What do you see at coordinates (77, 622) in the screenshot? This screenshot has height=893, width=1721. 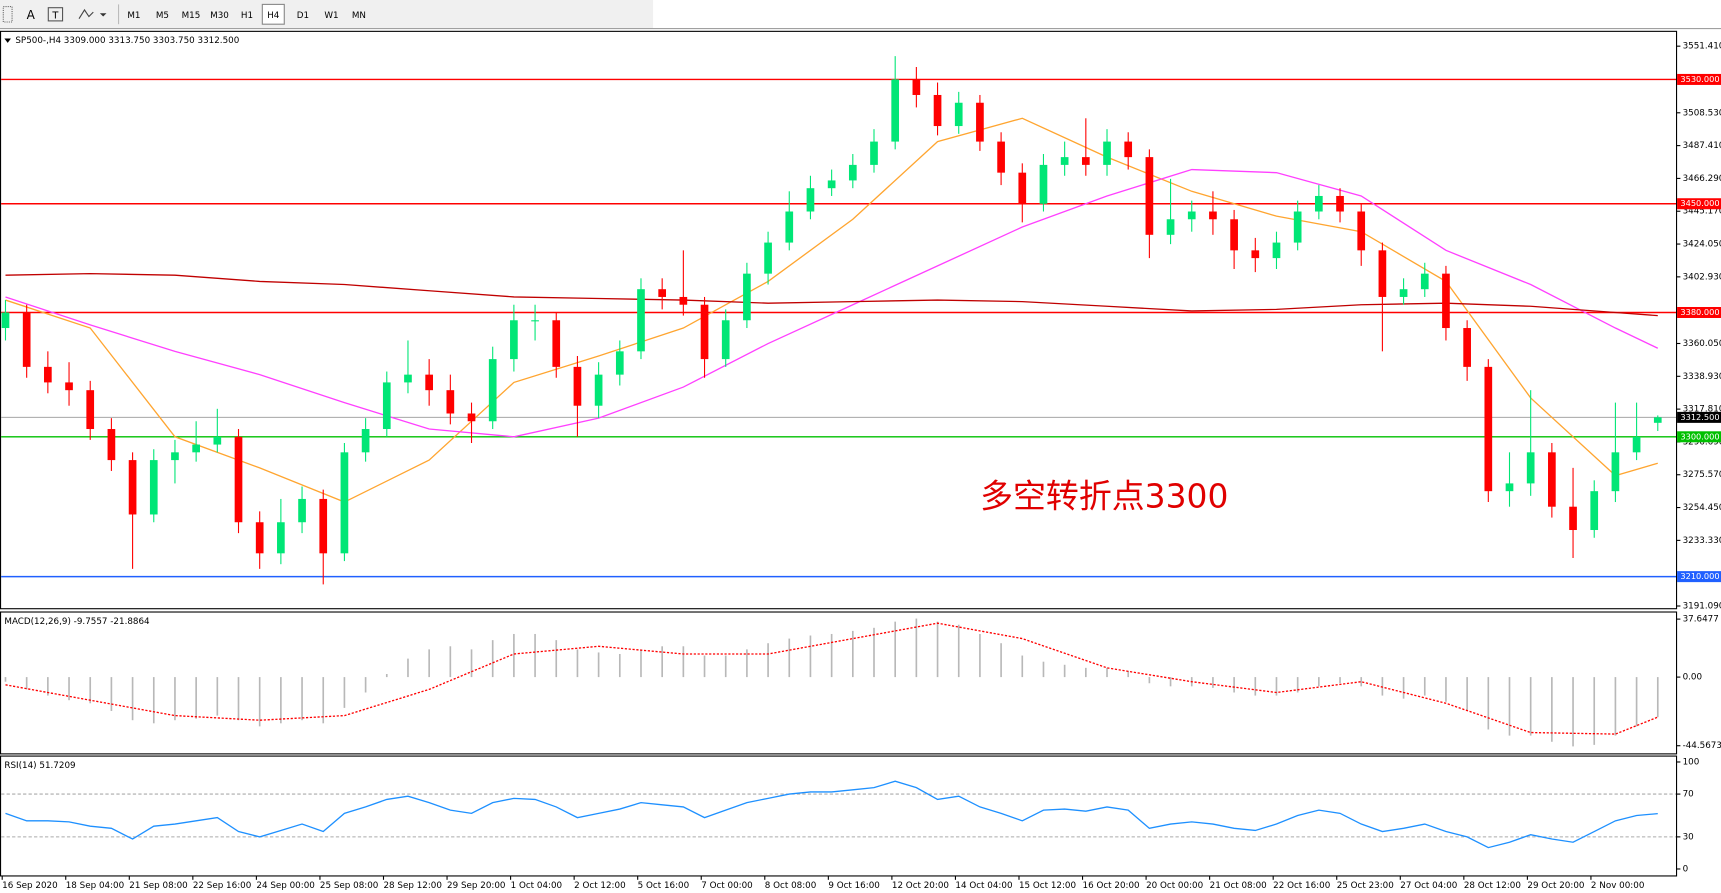 I see `chart-title: MACD(12,26,9) -9.7557 -21.8864` at bounding box center [77, 622].